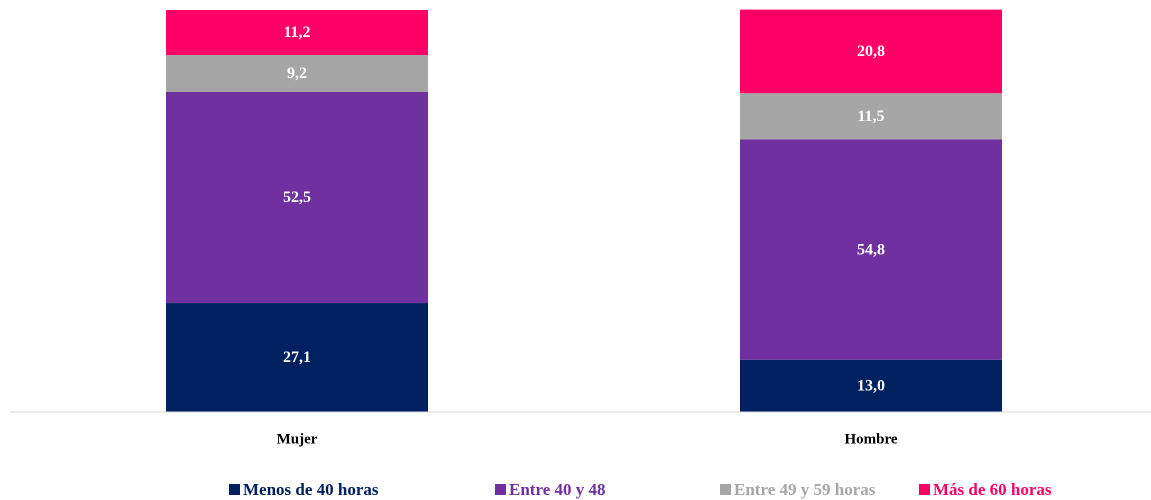 Image resolution: width=1151 pixels, height=500 pixels. Describe the element at coordinates (311, 489) in the screenshot. I see `legend-label: Menos de 40 horas` at that location.